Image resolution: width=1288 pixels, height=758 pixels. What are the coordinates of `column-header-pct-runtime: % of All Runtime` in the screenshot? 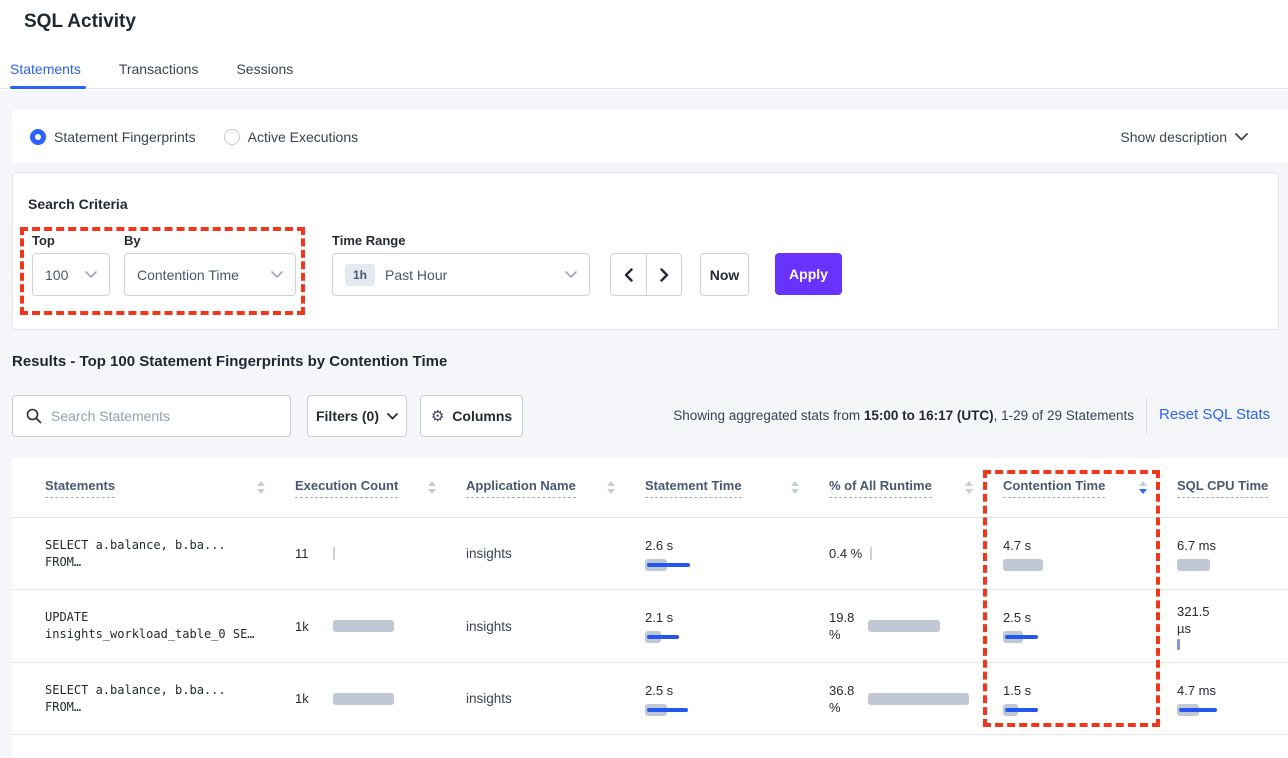 It's located at (916, 488).